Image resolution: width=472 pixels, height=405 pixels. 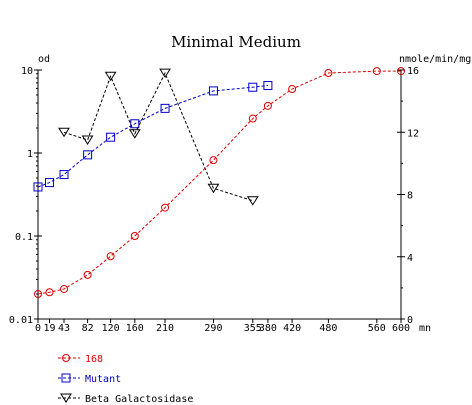 What do you see at coordinates (125, 379) in the screenshot?
I see `legend: 168 Mutant Beta Galactosidase` at bounding box center [125, 379].